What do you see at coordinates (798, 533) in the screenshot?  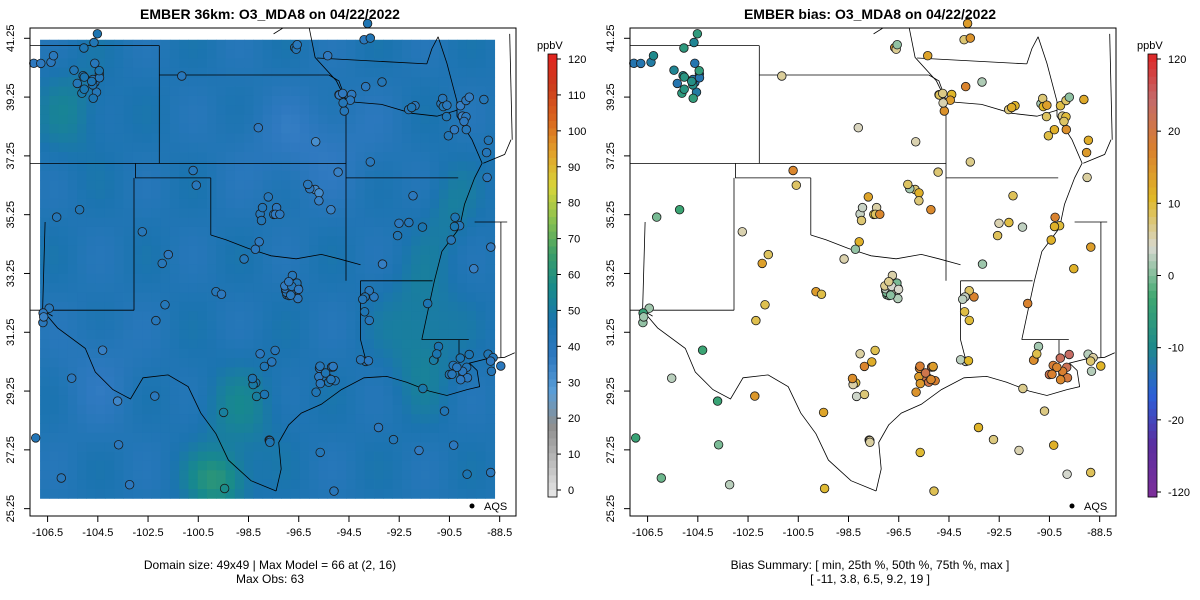 I see `right-x-tick-label: -100.5` at bounding box center [798, 533].